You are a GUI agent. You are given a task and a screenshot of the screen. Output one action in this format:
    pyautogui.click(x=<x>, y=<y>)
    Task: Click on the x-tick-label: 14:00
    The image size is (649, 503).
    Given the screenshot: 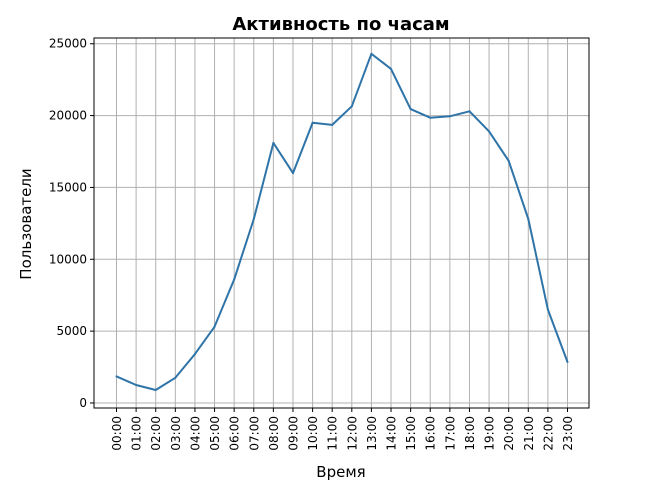 What is the action you would take?
    pyautogui.click(x=392, y=433)
    